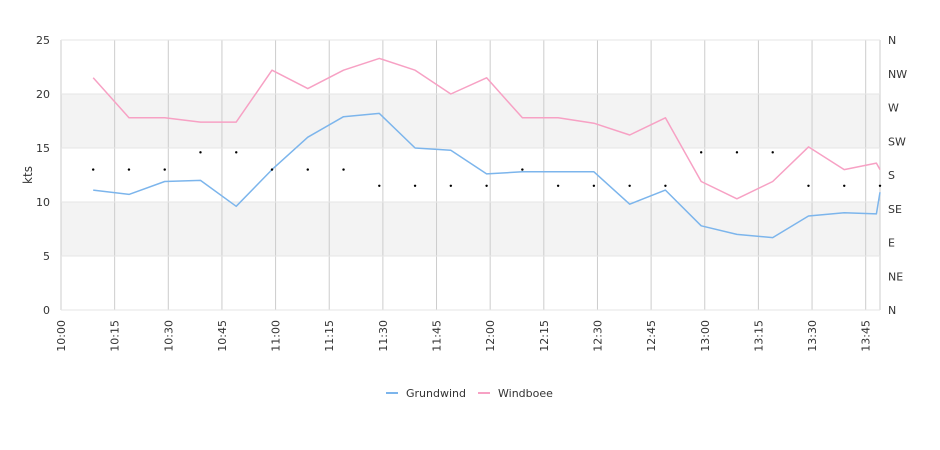 Image resolution: width=940 pixels, height=450 pixels. What do you see at coordinates (276, 336) in the screenshot?
I see `x-tick-label: 11:00` at bounding box center [276, 336].